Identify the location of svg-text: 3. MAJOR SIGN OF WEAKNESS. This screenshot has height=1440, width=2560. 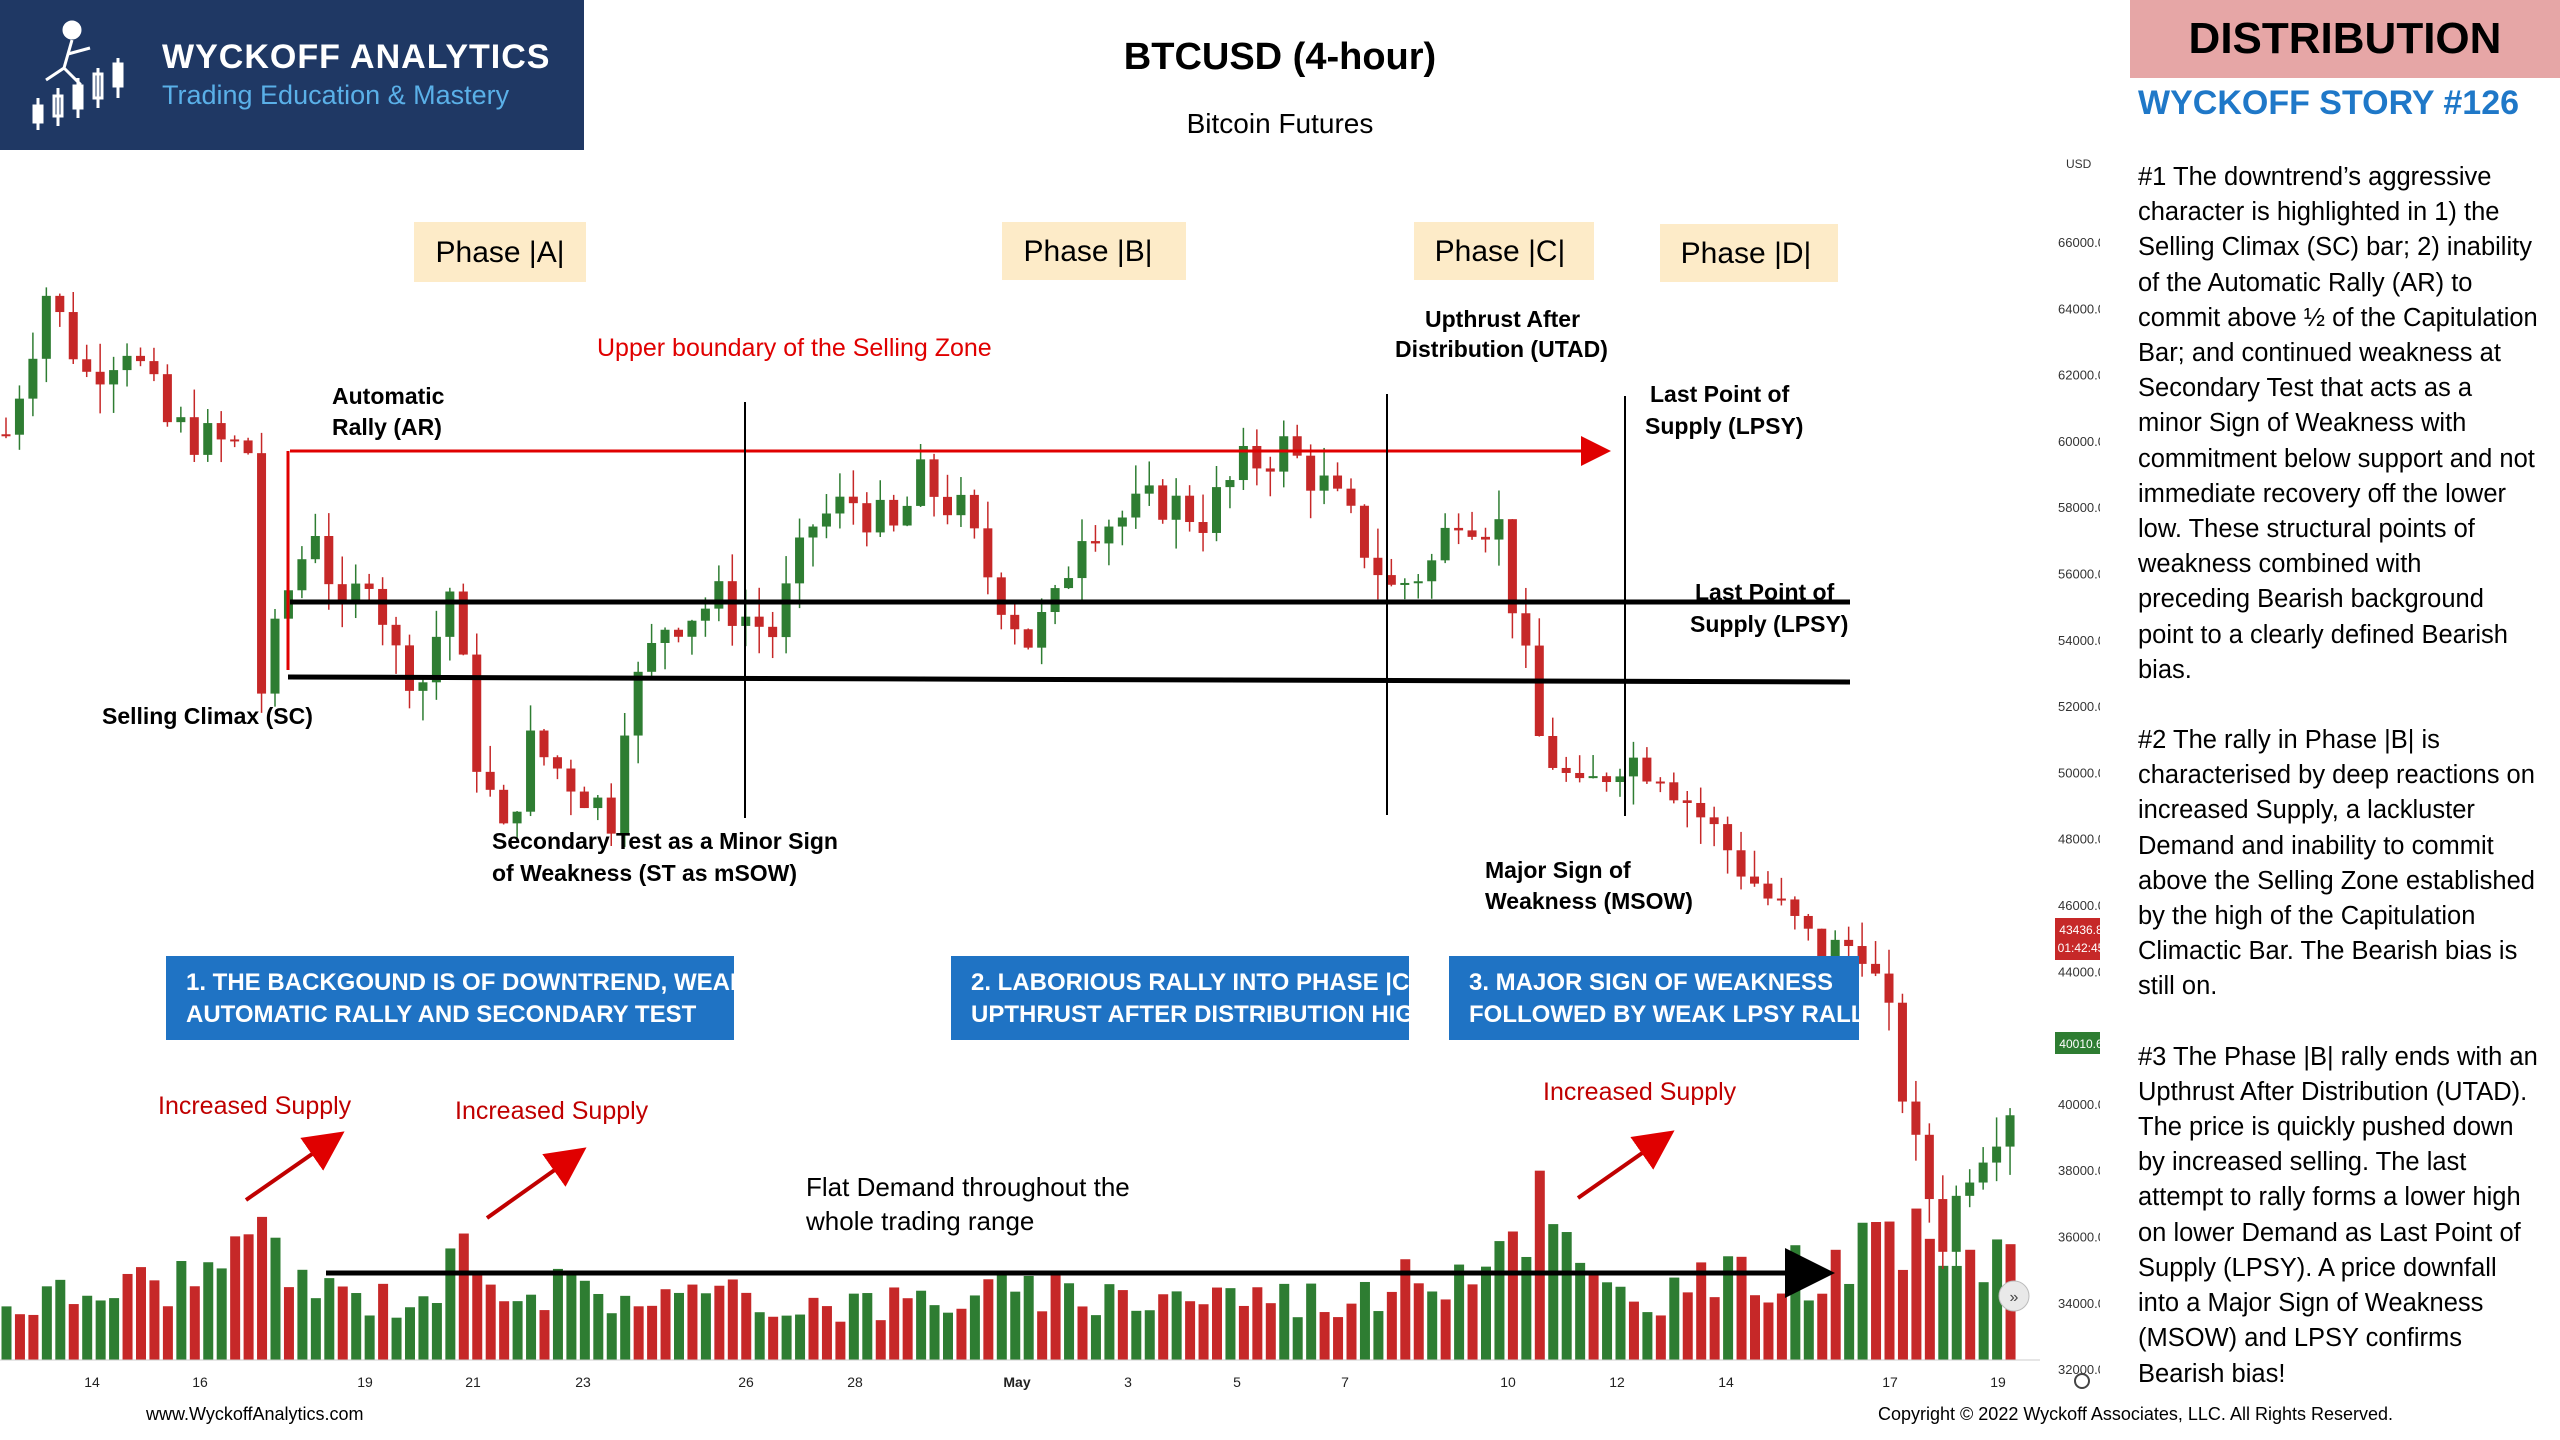
(1651, 982).